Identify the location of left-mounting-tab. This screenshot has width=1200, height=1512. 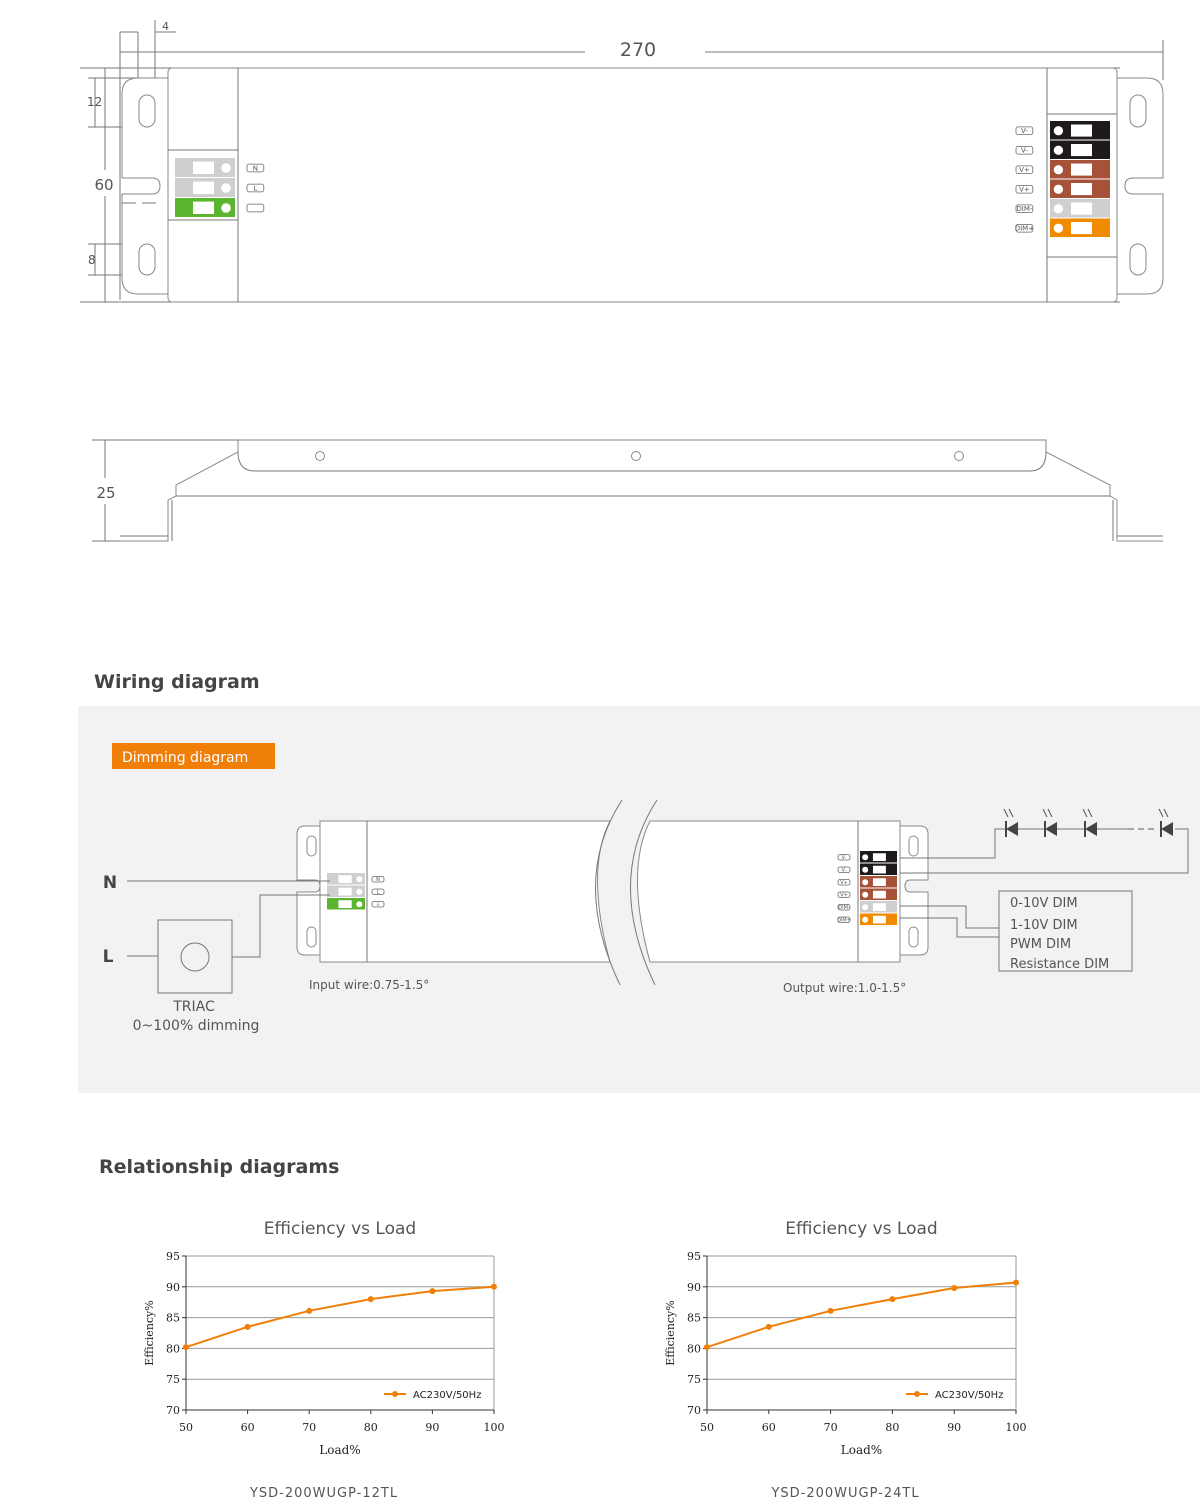
(145, 186).